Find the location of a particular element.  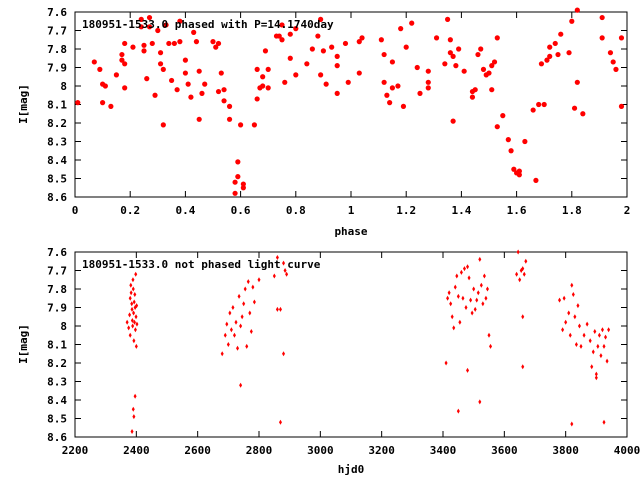

unphased-x-tick-label: 3000 is located at coordinates (320, 450).